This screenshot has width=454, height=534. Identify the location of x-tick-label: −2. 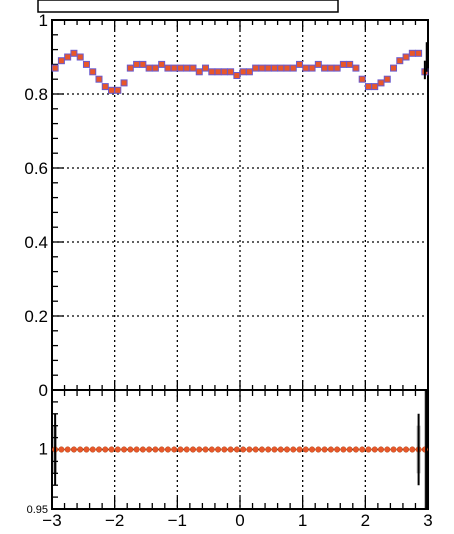
(114, 520).